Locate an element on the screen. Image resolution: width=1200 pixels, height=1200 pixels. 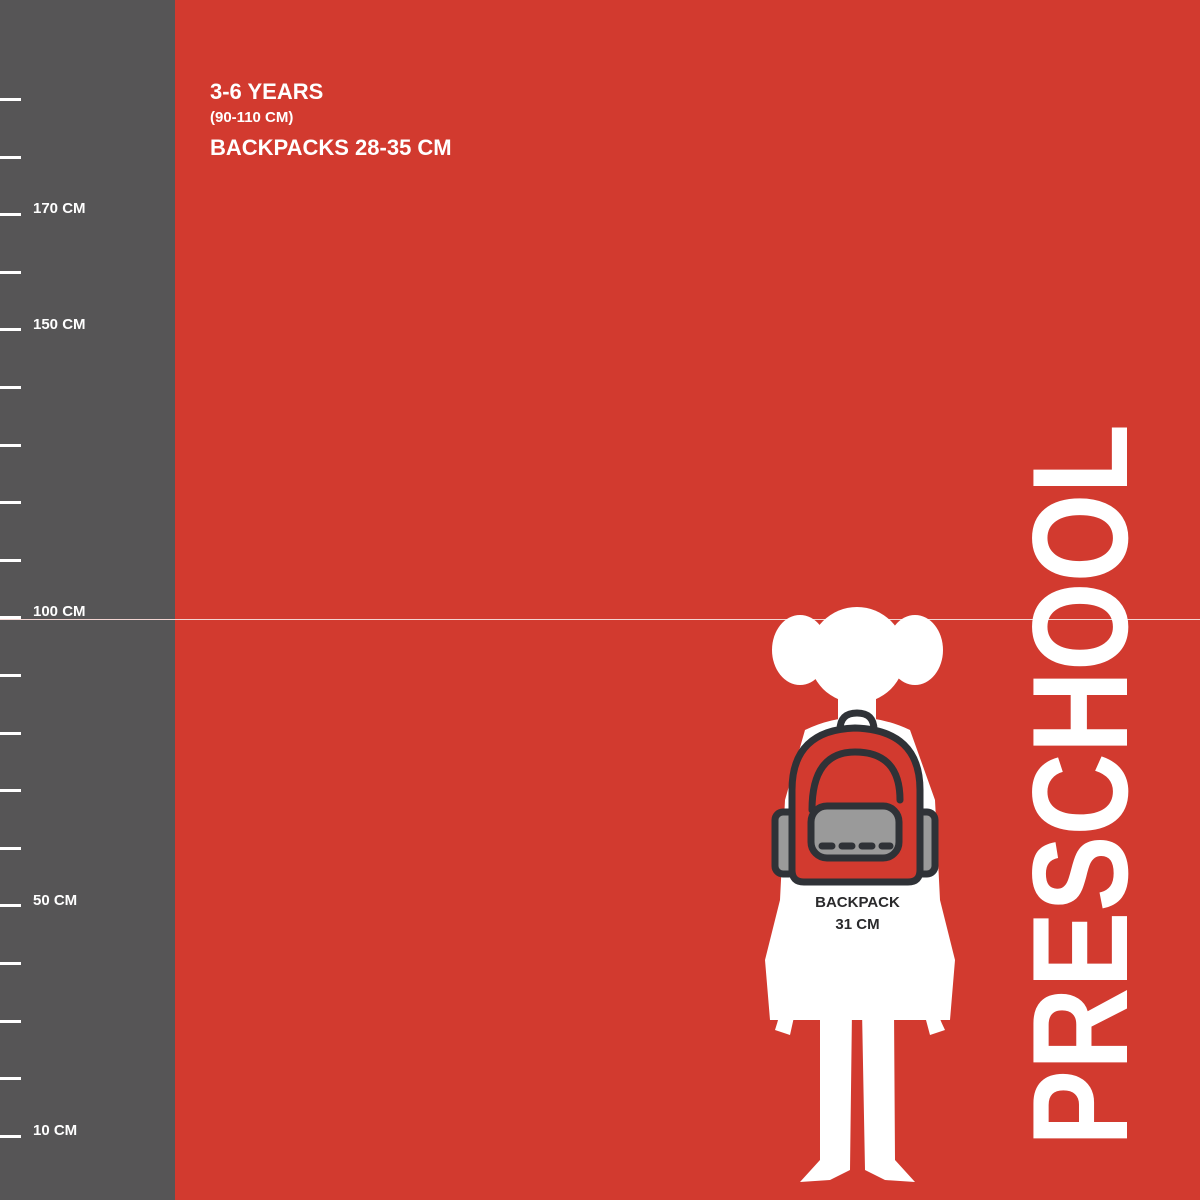
backpack-label: BACKPACK is located at coordinates (857, 902).